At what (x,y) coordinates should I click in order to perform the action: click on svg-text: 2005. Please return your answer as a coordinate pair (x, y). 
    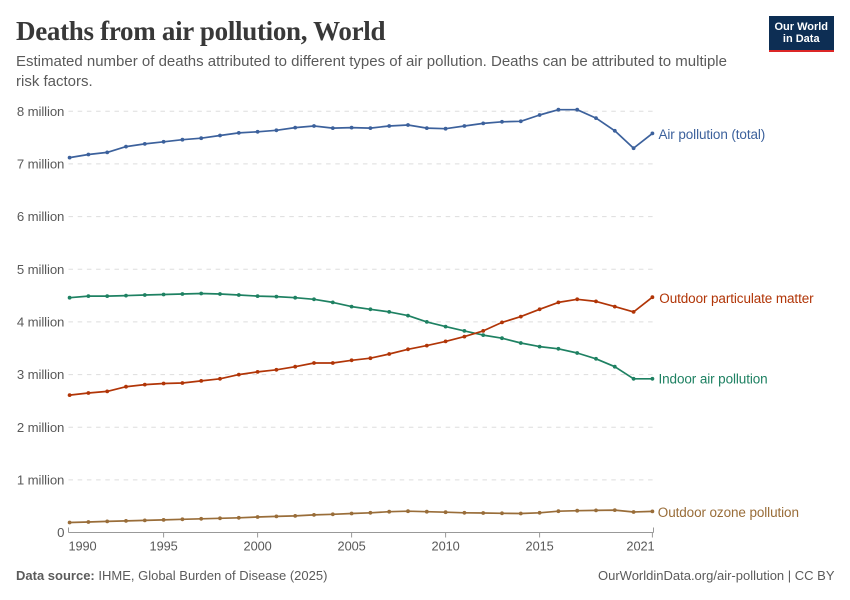
    Looking at the image, I should click on (352, 546).